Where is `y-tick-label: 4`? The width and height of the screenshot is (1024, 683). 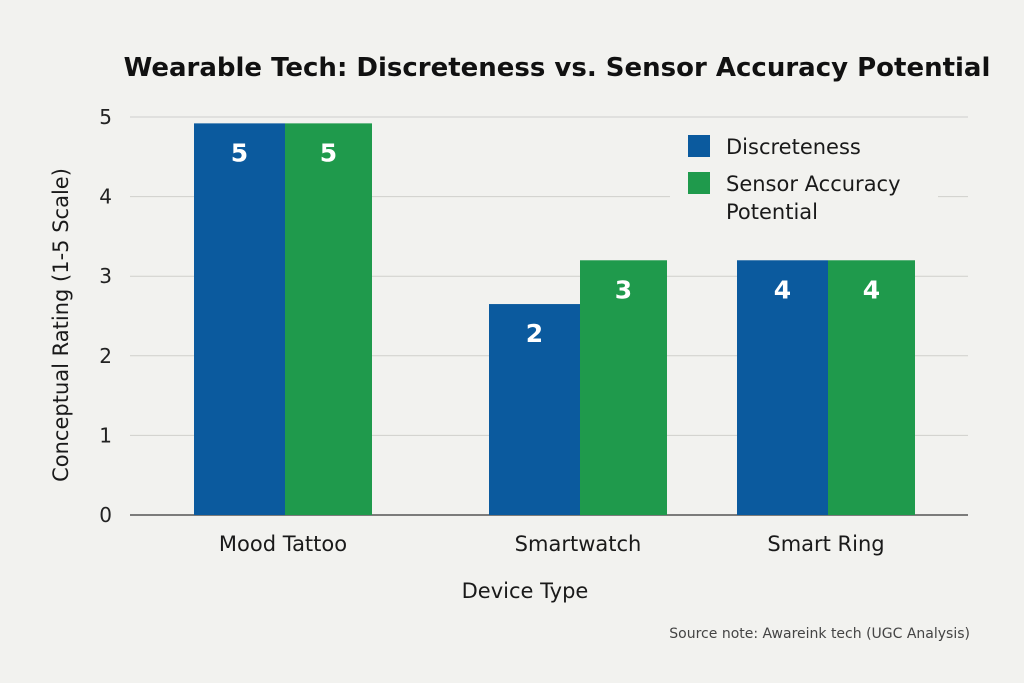
y-tick-label: 4 is located at coordinates (105, 197).